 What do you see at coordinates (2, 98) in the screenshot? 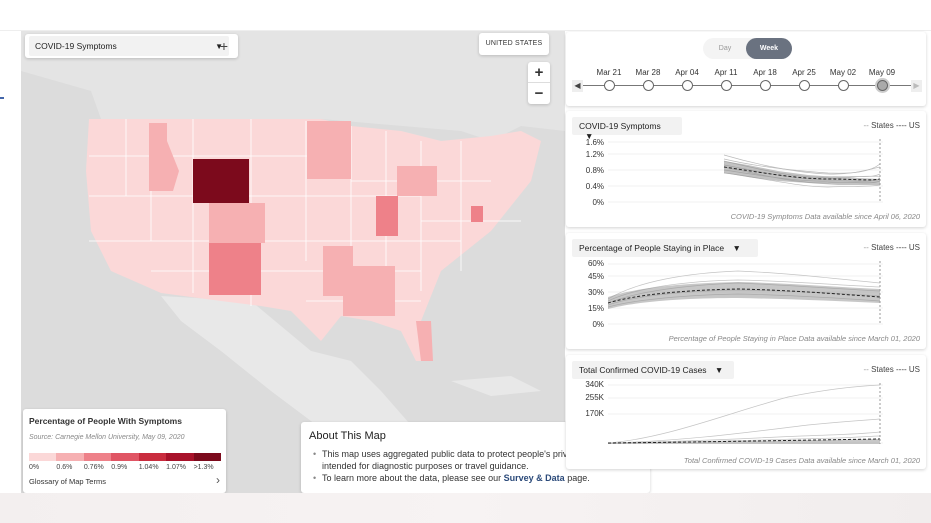
I see `left-indicator` at bounding box center [2, 98].